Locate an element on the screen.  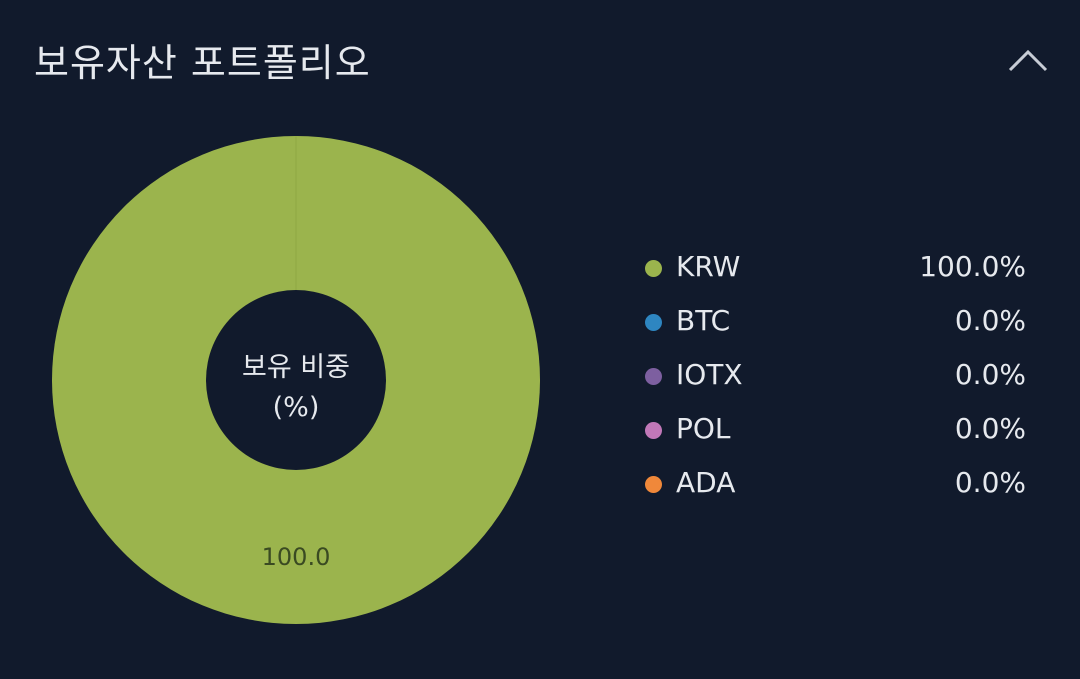
legend-label-krw: KRW is located at coordinates (708, 266).